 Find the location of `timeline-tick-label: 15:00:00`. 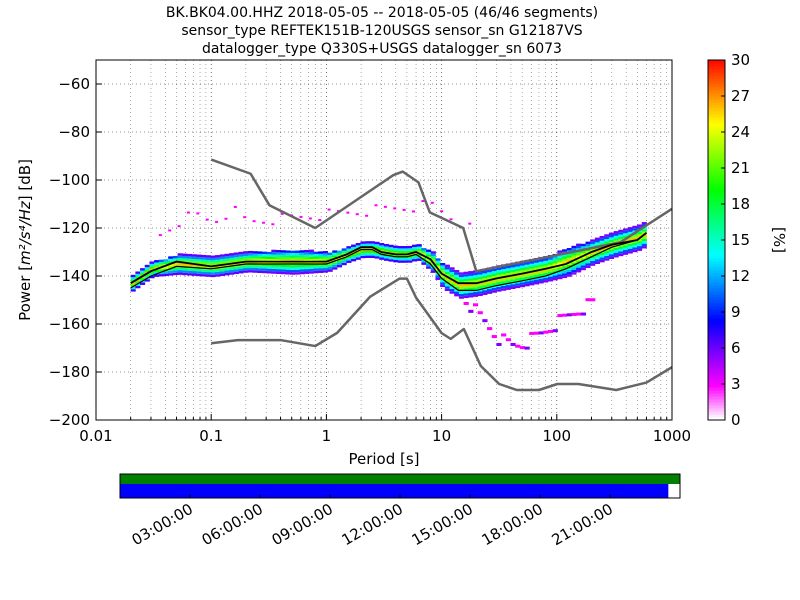

timeline-tick-label: 15:00:00 is located at coordinates (442, 524).